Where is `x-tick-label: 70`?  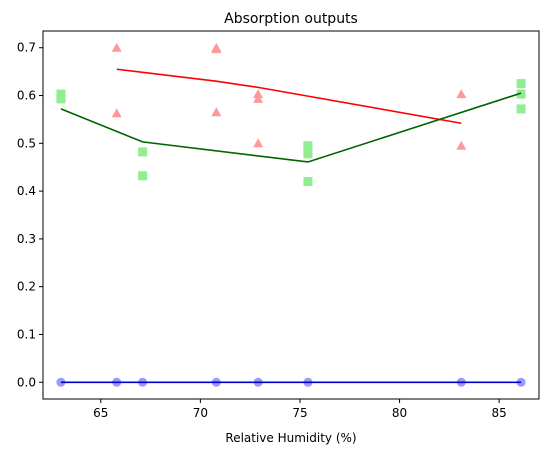
x-tick-label: 70 is located at coordinates (200, 413).